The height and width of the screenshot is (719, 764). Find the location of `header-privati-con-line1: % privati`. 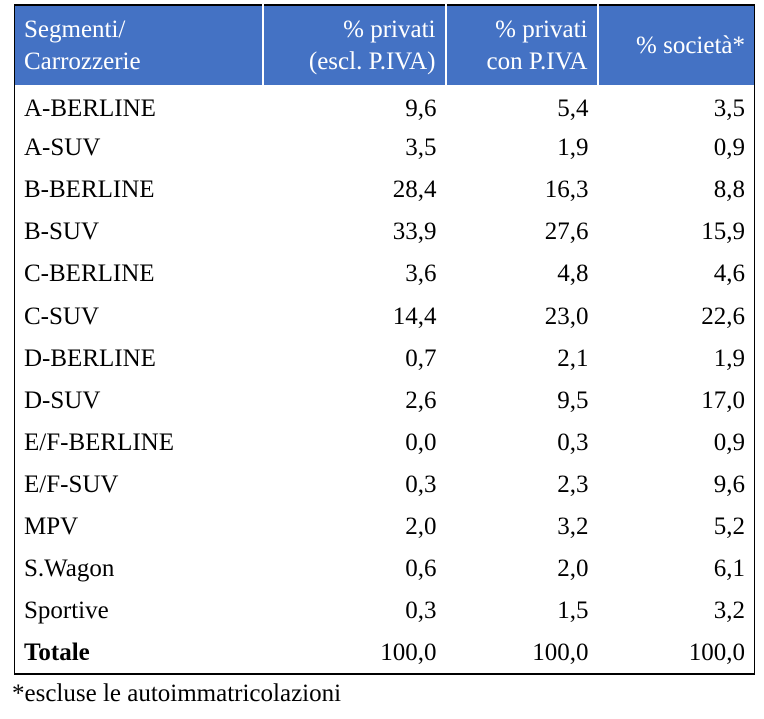

header-privati-con-line1: % privati is located at coordinates (541, 29).